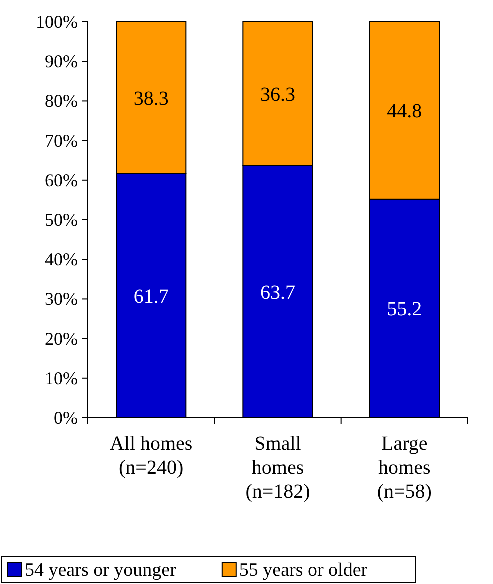 This screenshot has height=584, width=493. I want to click on data-label: 61.7, so click(151, 297).